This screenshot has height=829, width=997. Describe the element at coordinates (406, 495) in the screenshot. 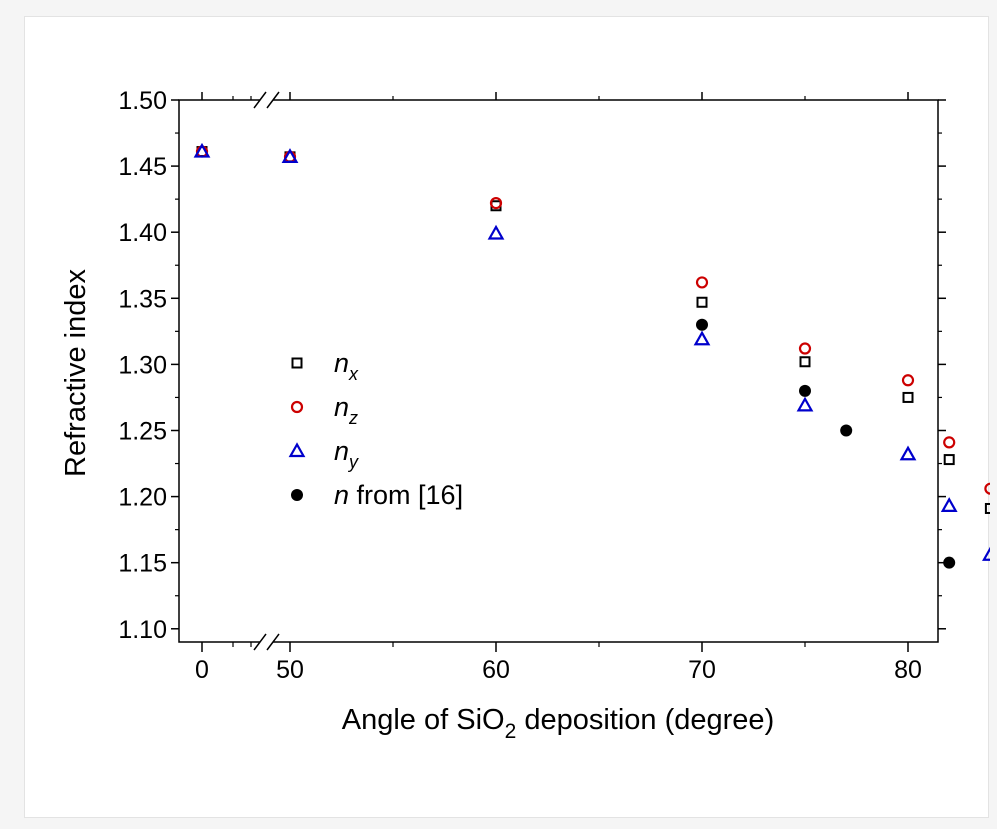

I see `legend-label-text: from [16]` at that location.